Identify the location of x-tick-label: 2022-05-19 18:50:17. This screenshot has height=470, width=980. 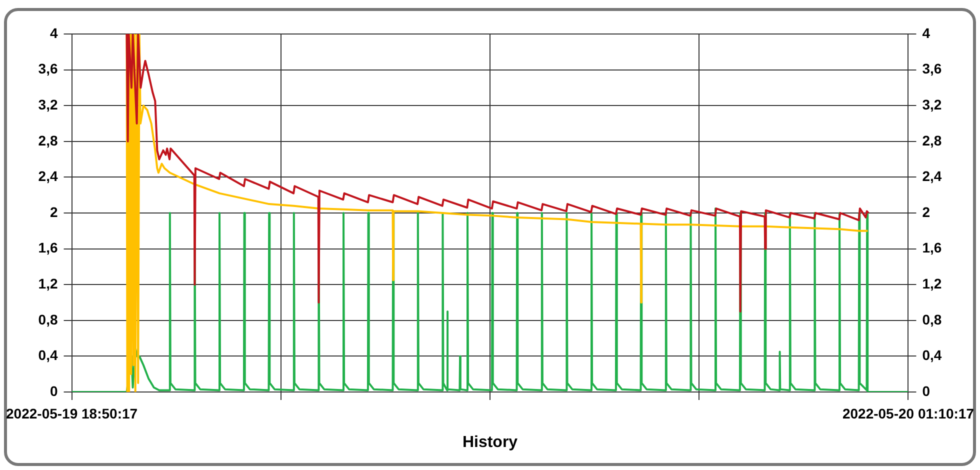
(72, 413).